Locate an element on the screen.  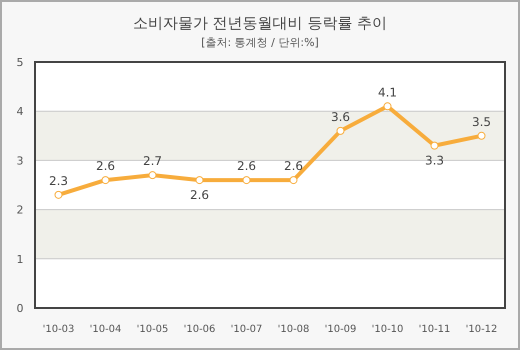
x-tick-label: '10-03 is located at coordinates (58, 329).